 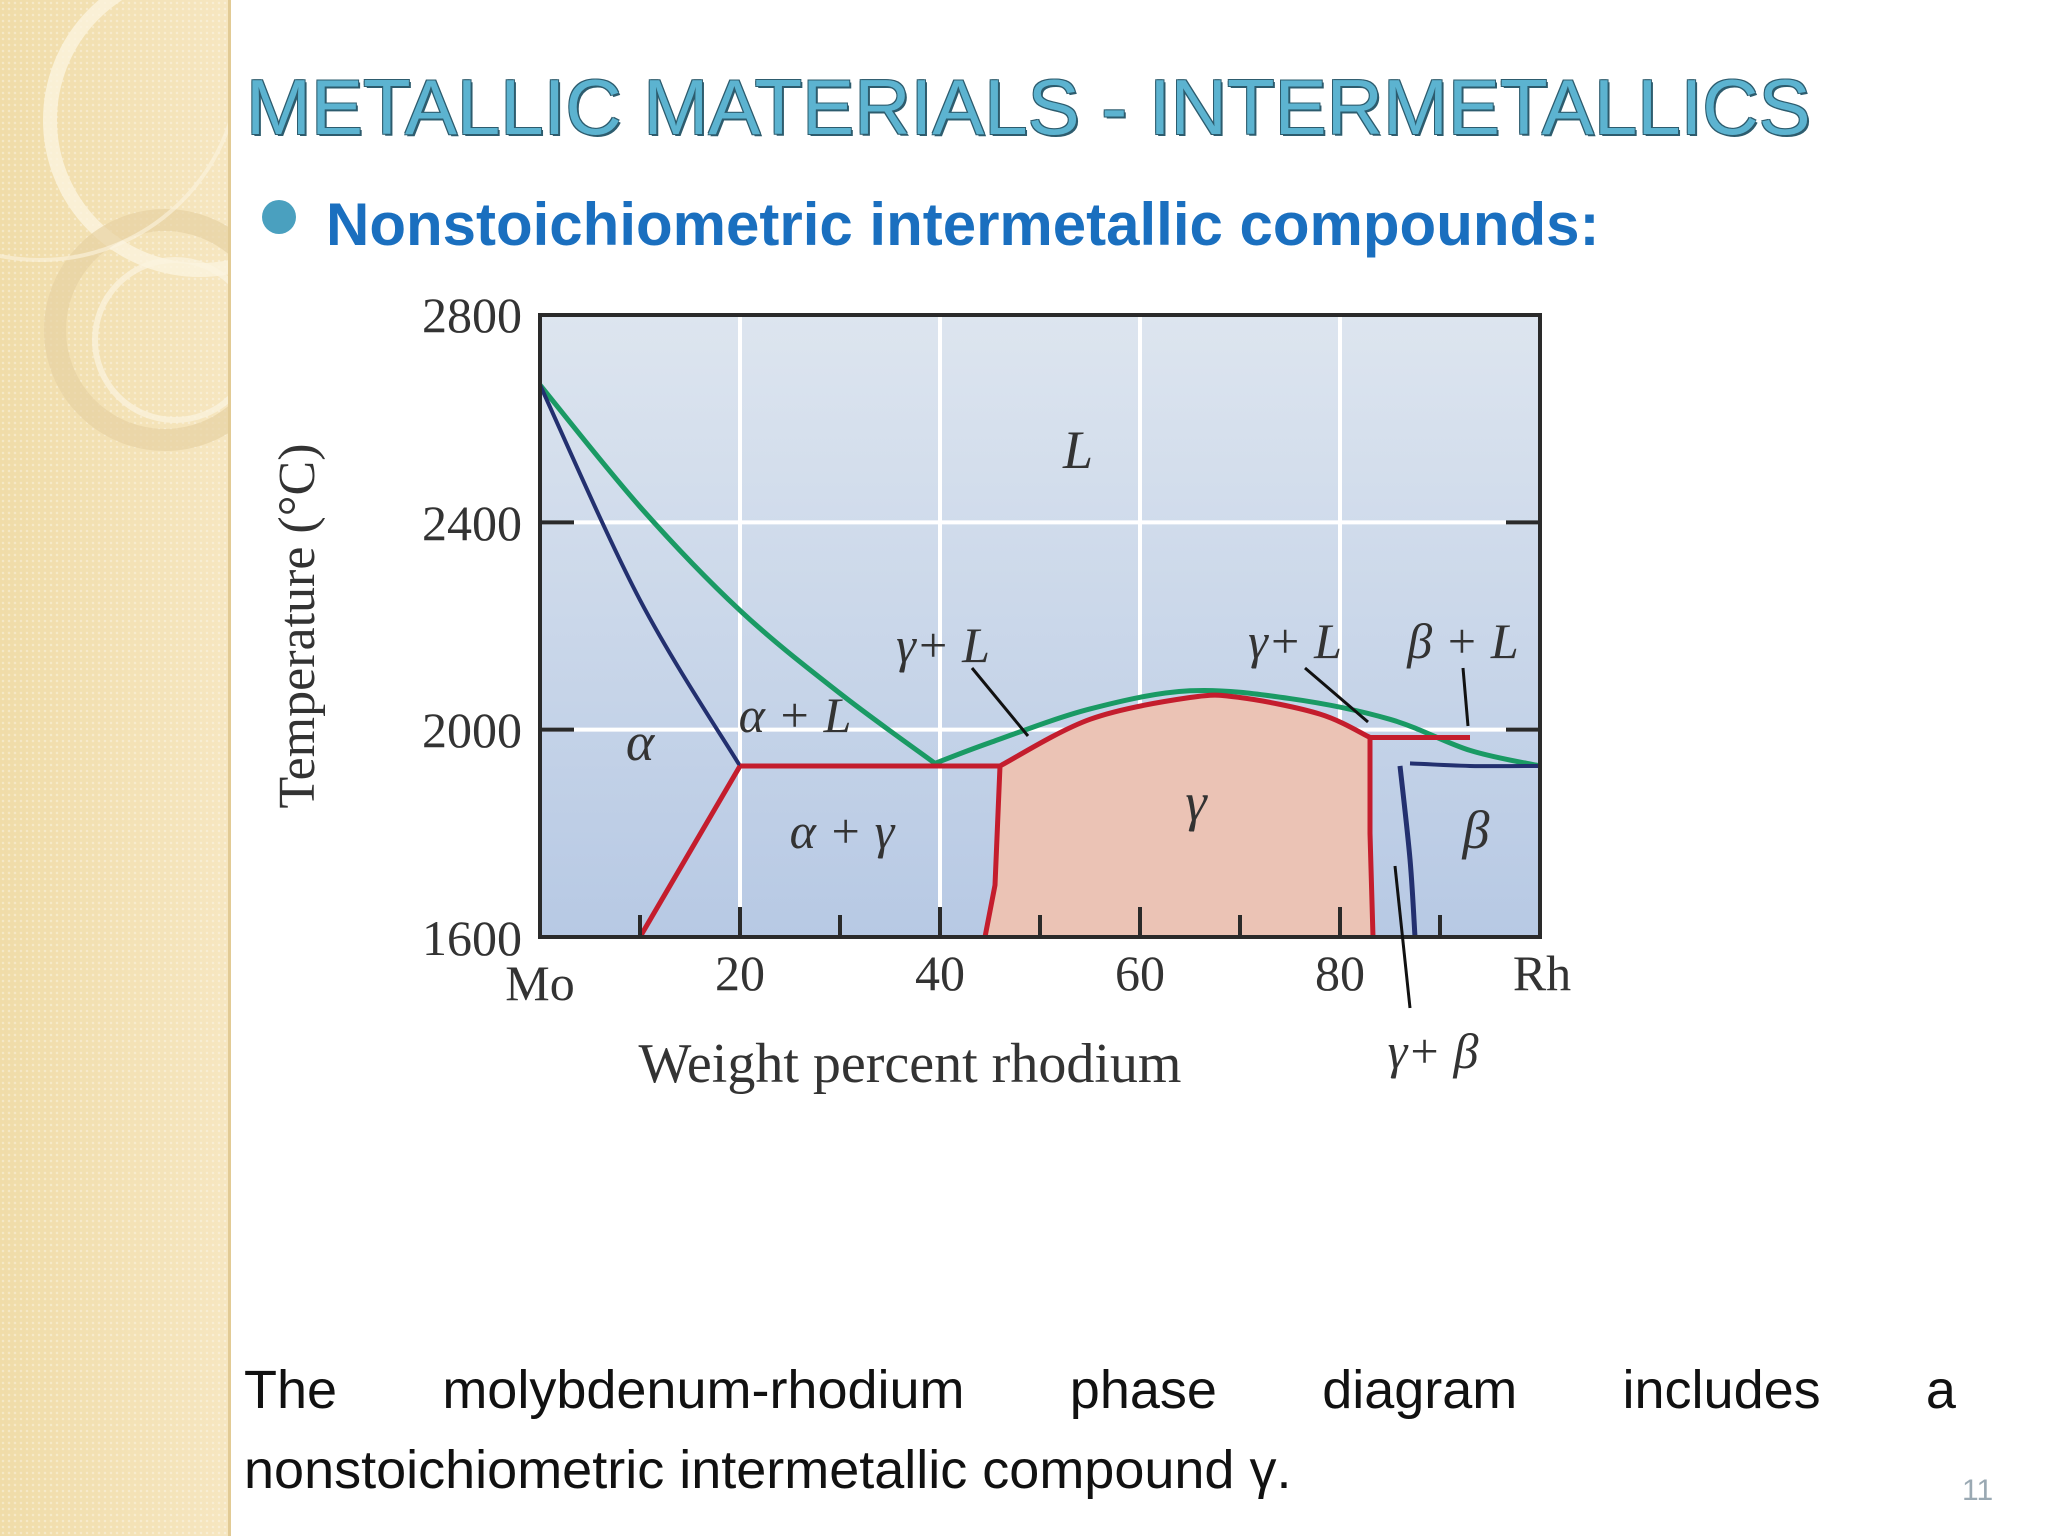 I want to click on x-tick-label: 80, so click(x=1340, y=973).